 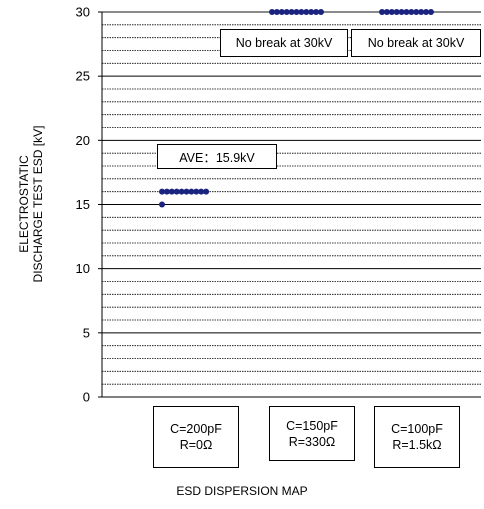 What do you see at coordinates (83, 76) in the screenshot?
I see `y-tick-label: 25` at bounding box center [83, 76].